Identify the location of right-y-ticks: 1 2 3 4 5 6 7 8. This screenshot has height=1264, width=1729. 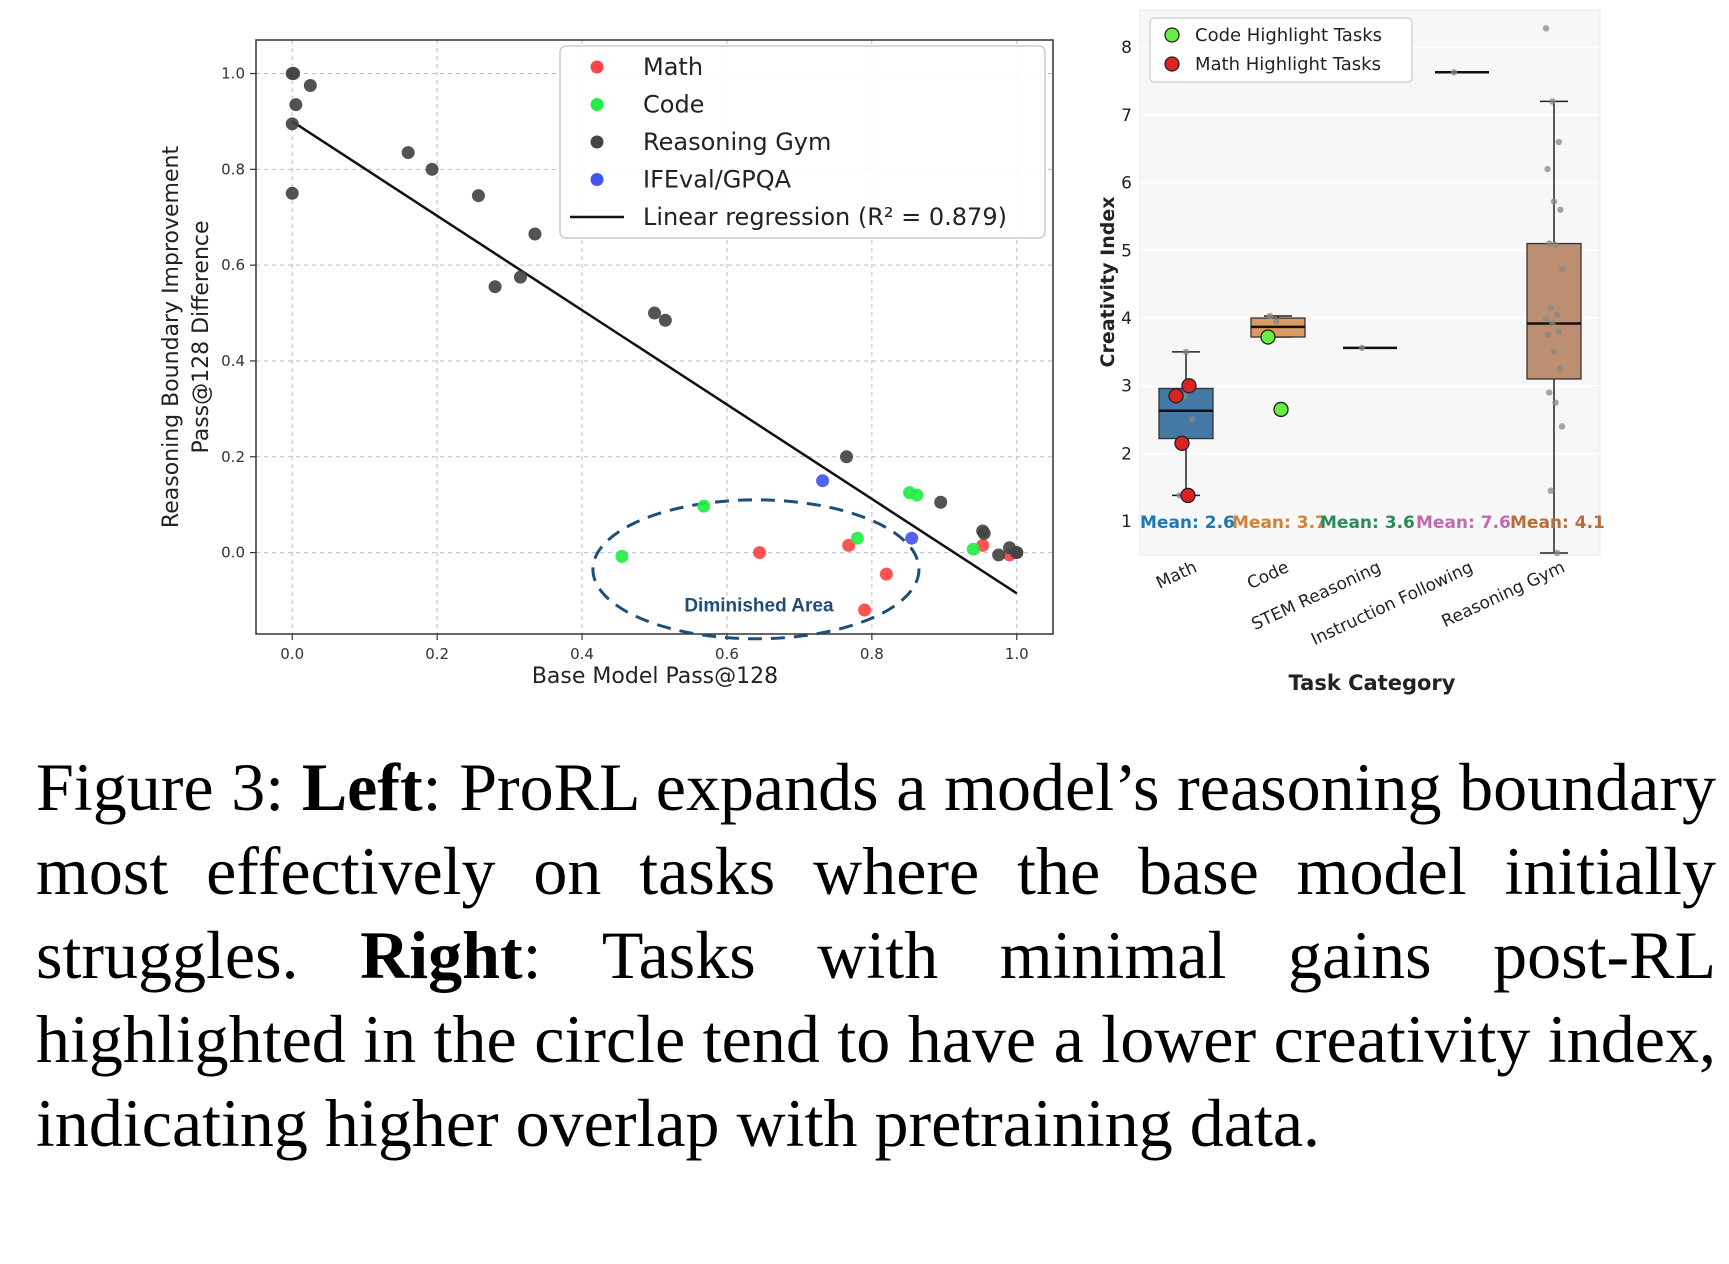
(1126, 285).